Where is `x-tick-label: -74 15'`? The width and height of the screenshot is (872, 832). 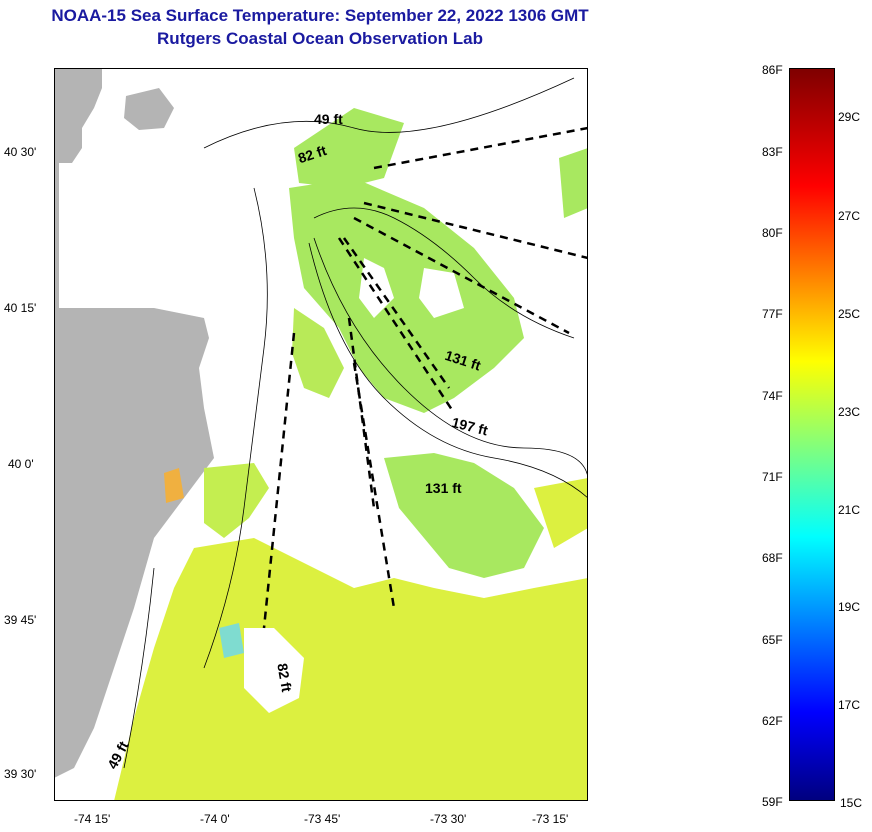 x-tick-label: -74 15' is located at coordinates (92, 819).